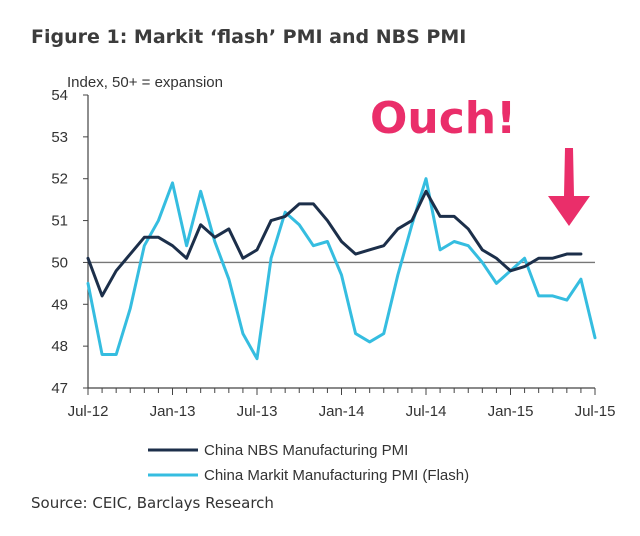 The width and height of the screenshot is (640, 536). What do you see at coordinates (511, 411) in the screenshot?
I see `x-tick-label: Jan-15` at bounding box center [511, 411].